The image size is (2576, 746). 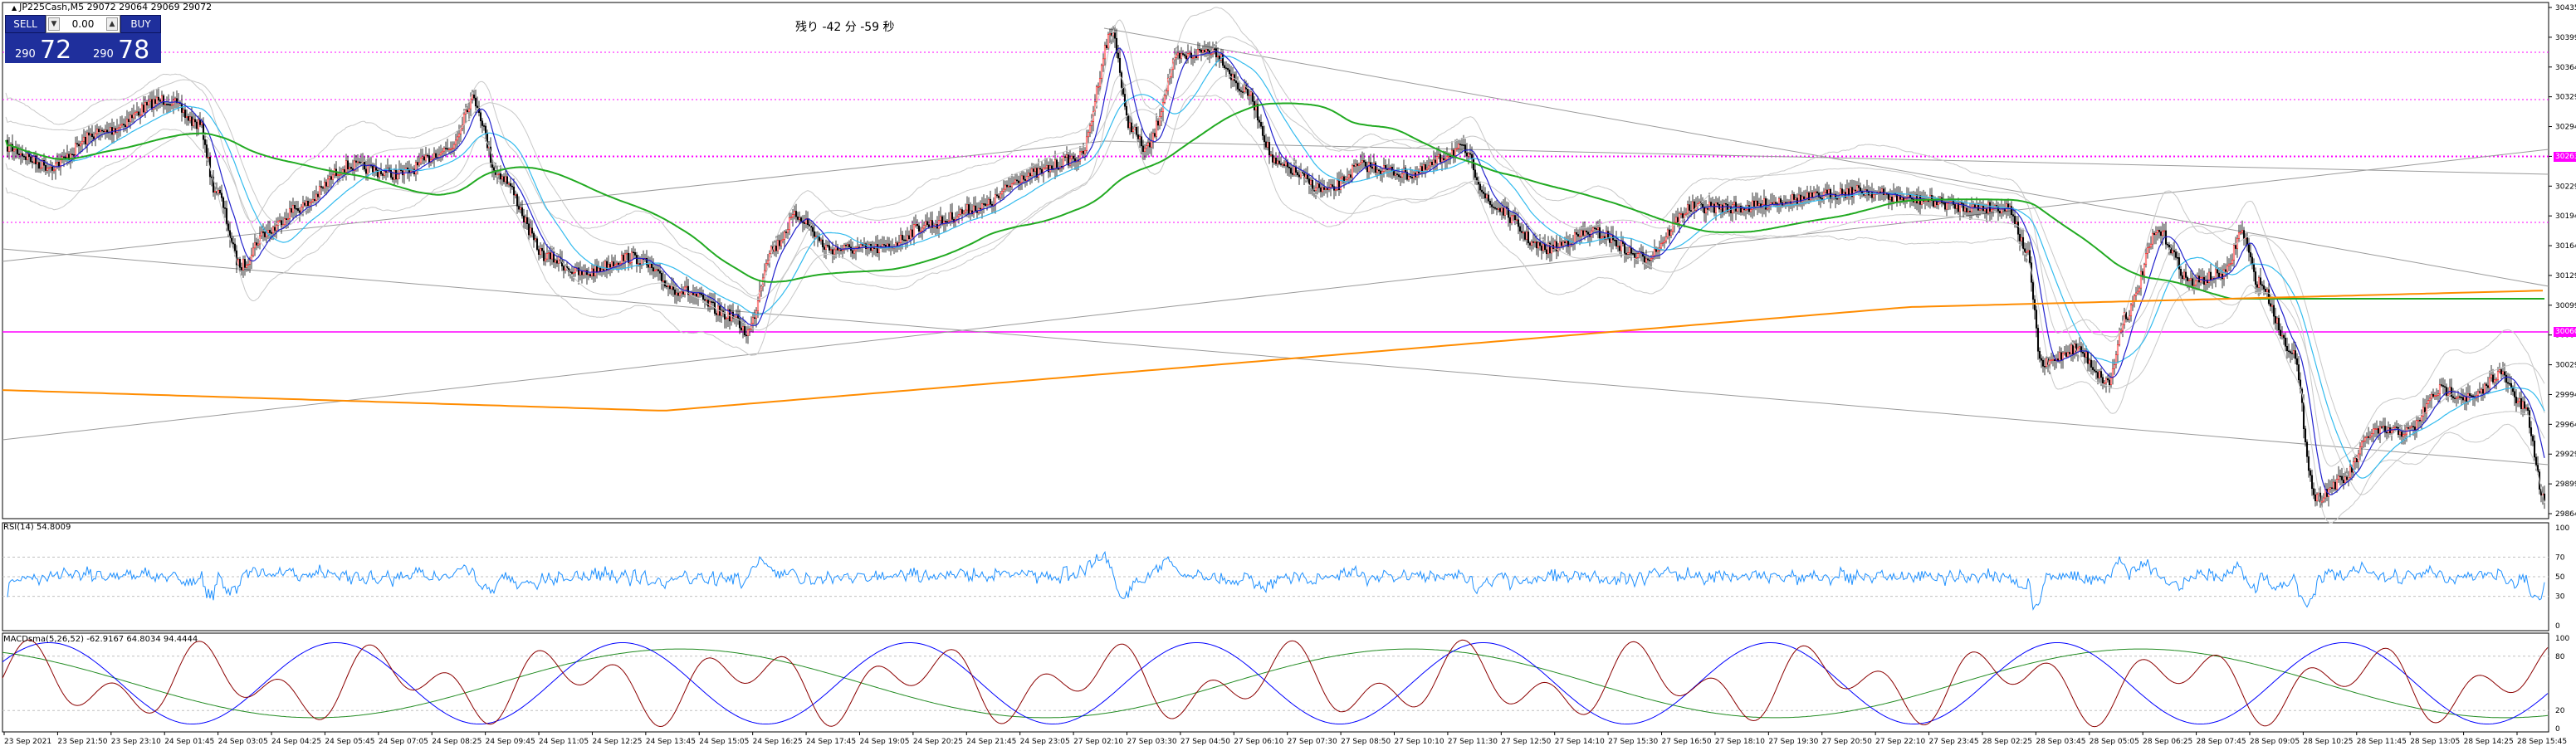 I want to click on time-tick-label: 27 Sep 14:10, so click(x=1580, y=742).